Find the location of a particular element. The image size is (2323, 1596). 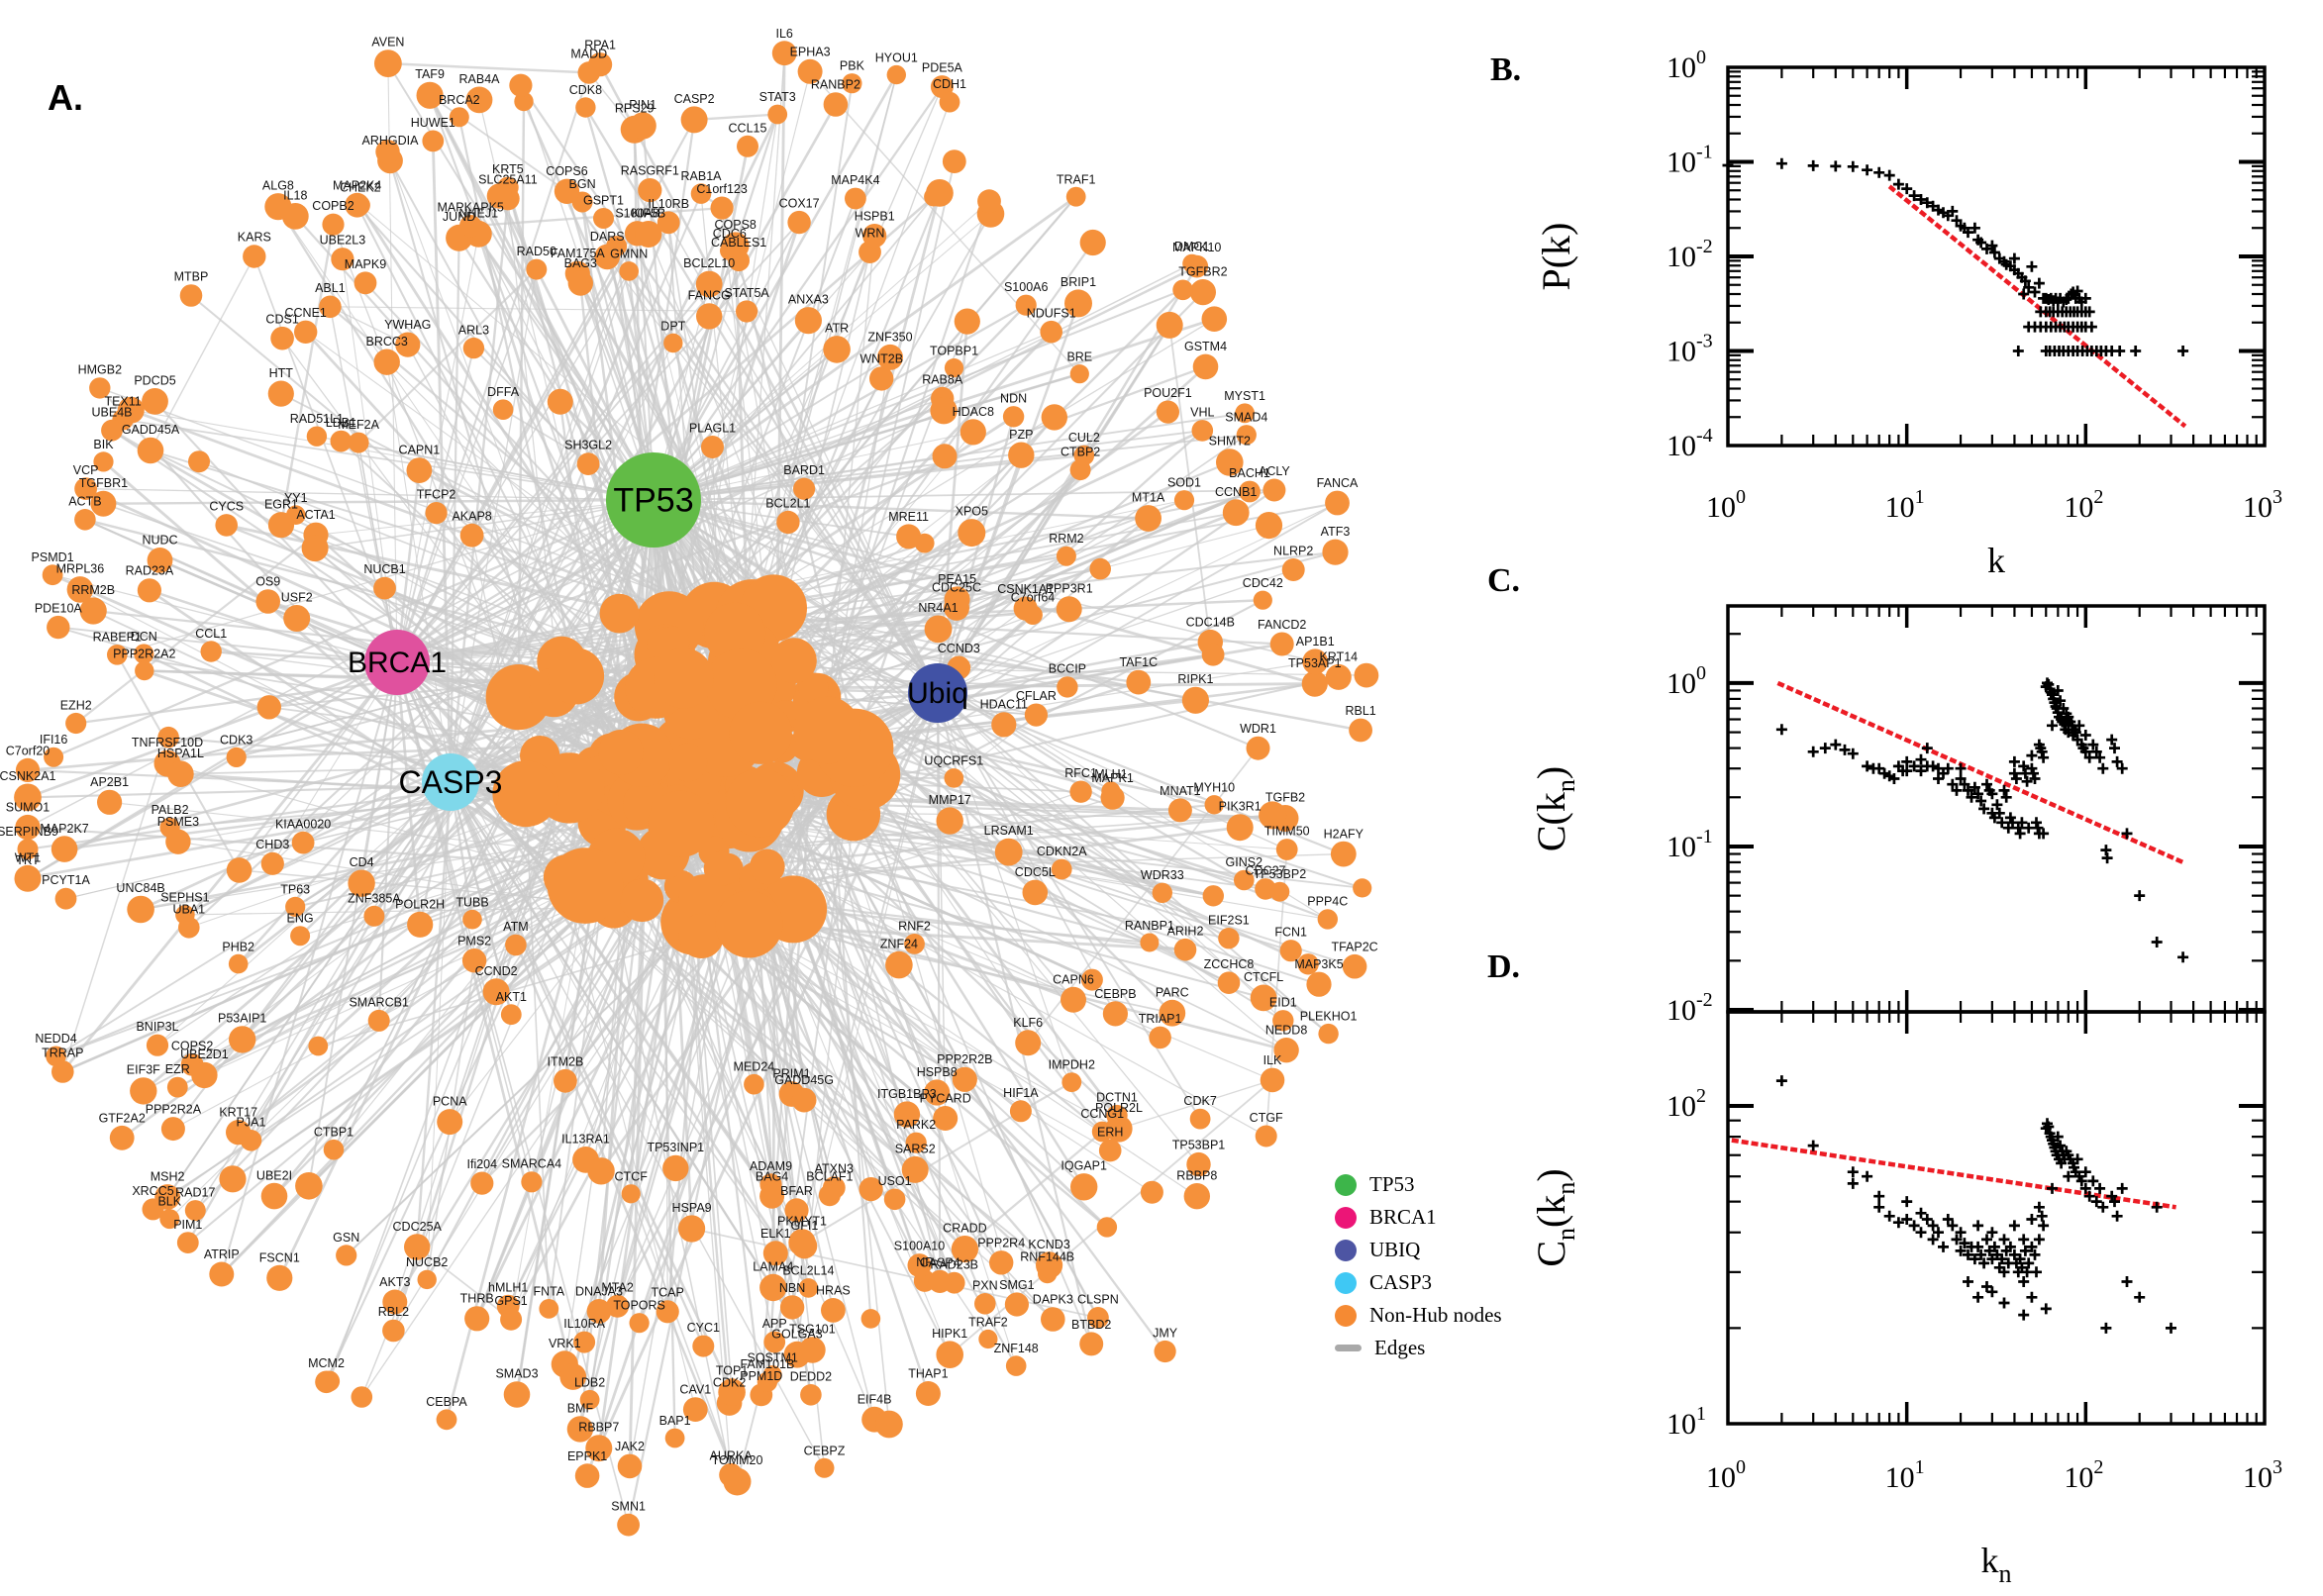

hub-node-tp53 is located at coordinates (653, 500).